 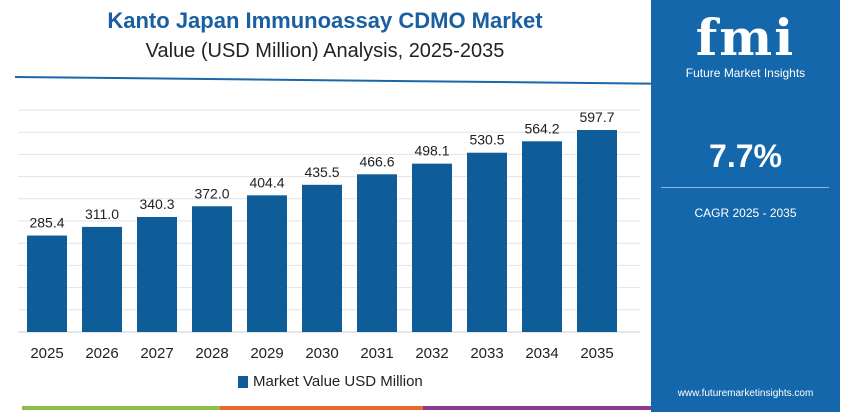 What do you see at coordinates (431, 353) in the screenshot?
I see `x-tick-2032: 2032` at bounding box center [431, 353].